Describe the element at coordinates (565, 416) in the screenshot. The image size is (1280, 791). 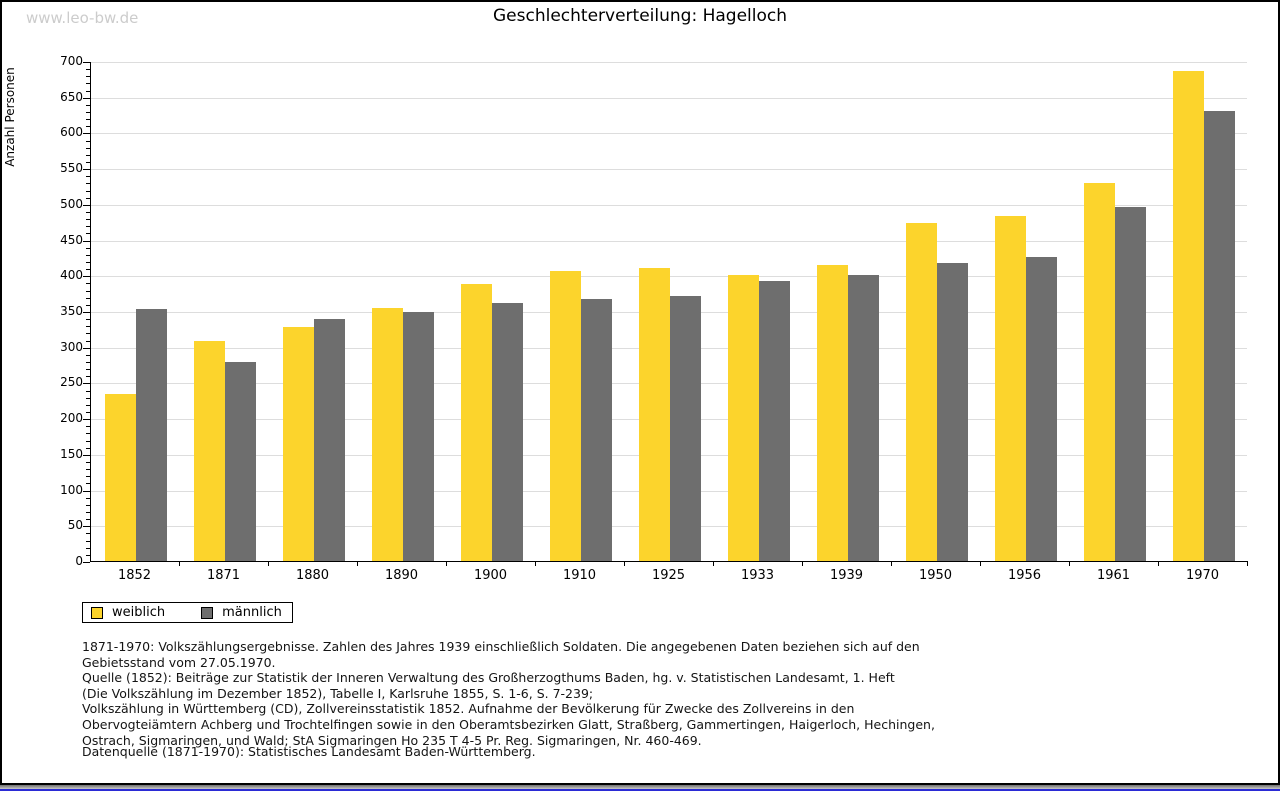
I see `bar-weiblich-1910` at that location.